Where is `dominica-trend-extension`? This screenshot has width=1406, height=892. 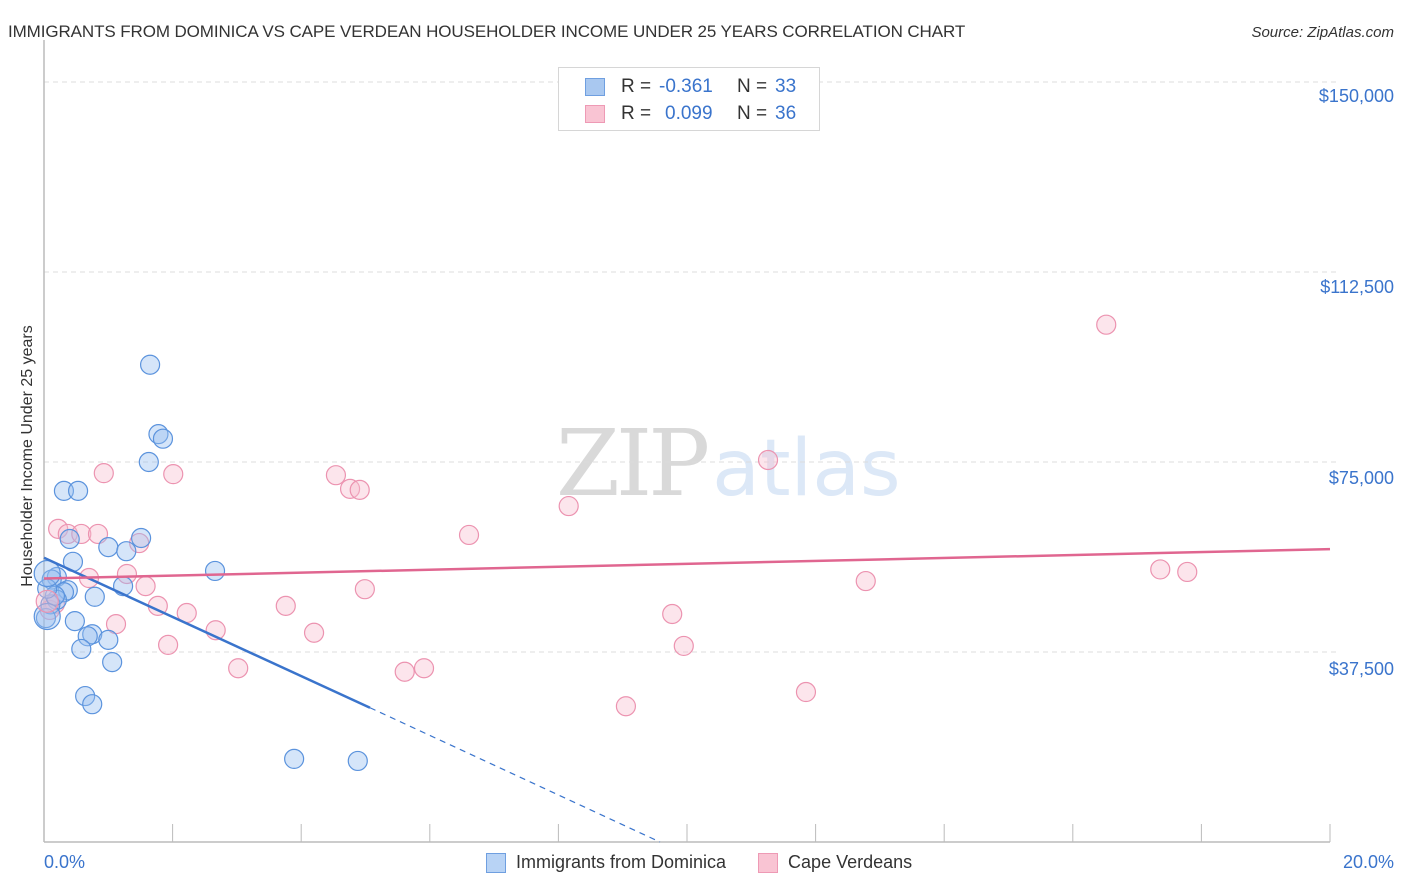 dominica-trend-extension is located at coordinates (515, 775).